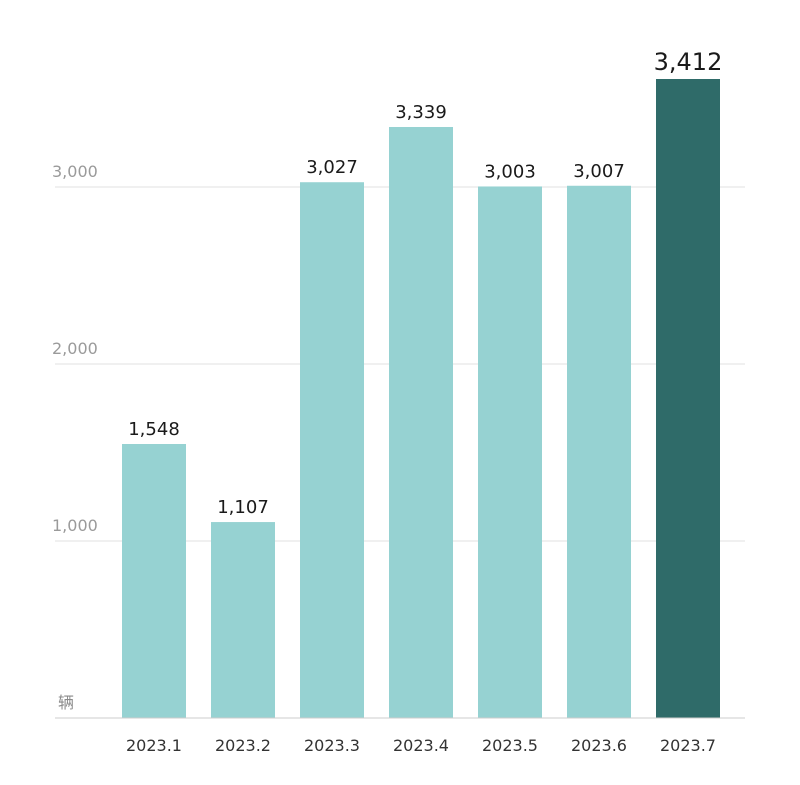  I want to click on x-tick-label-2023.1: 2023.1, so click(154, 745).